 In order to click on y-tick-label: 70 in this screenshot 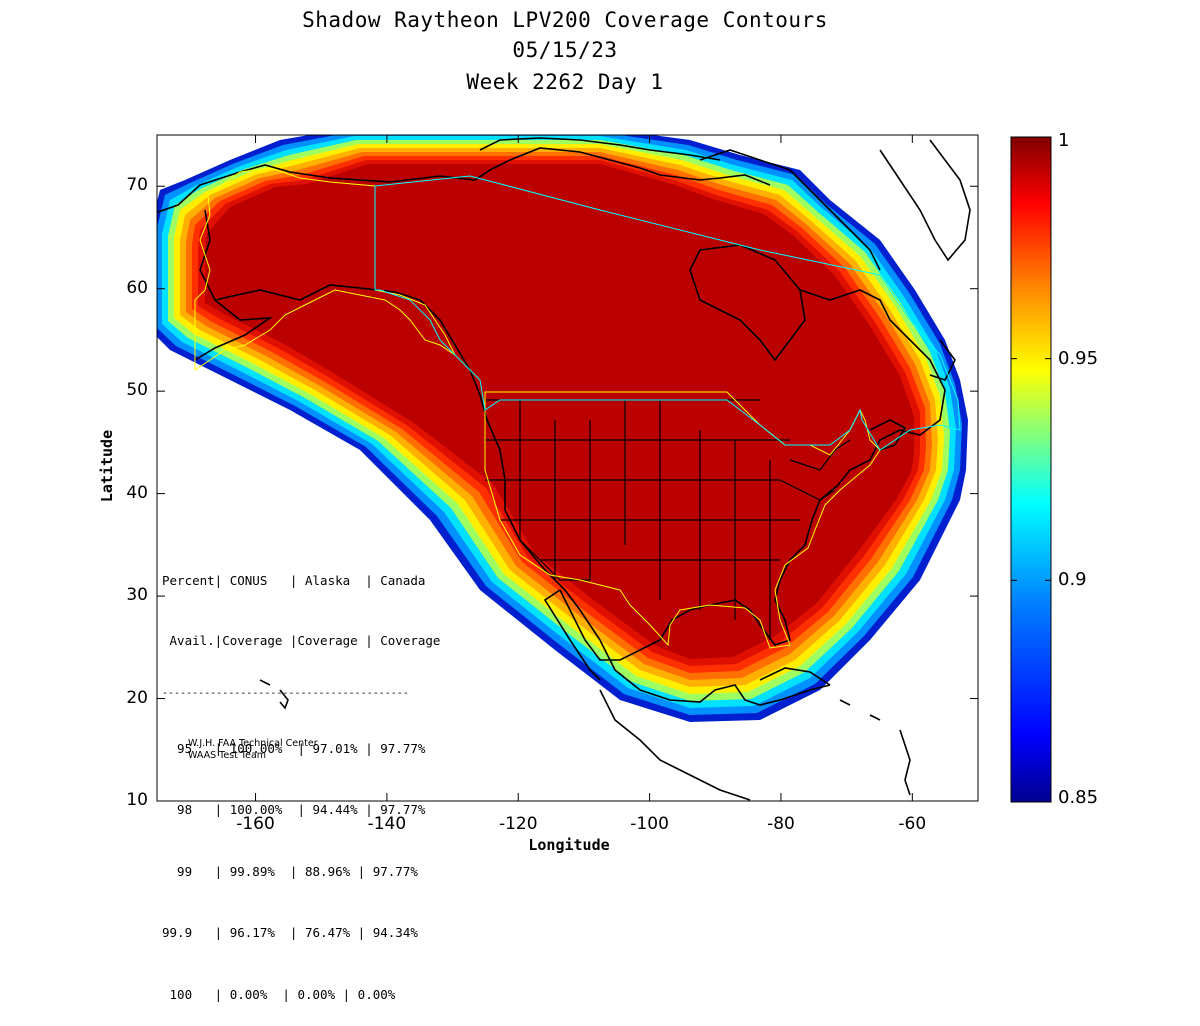, I will do `click(137, 185)`.